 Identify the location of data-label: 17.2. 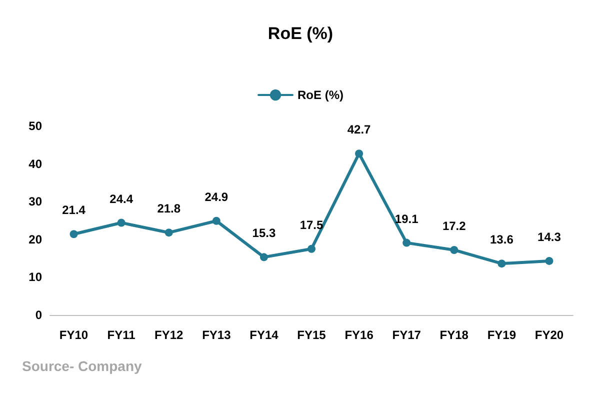
(454, 225).